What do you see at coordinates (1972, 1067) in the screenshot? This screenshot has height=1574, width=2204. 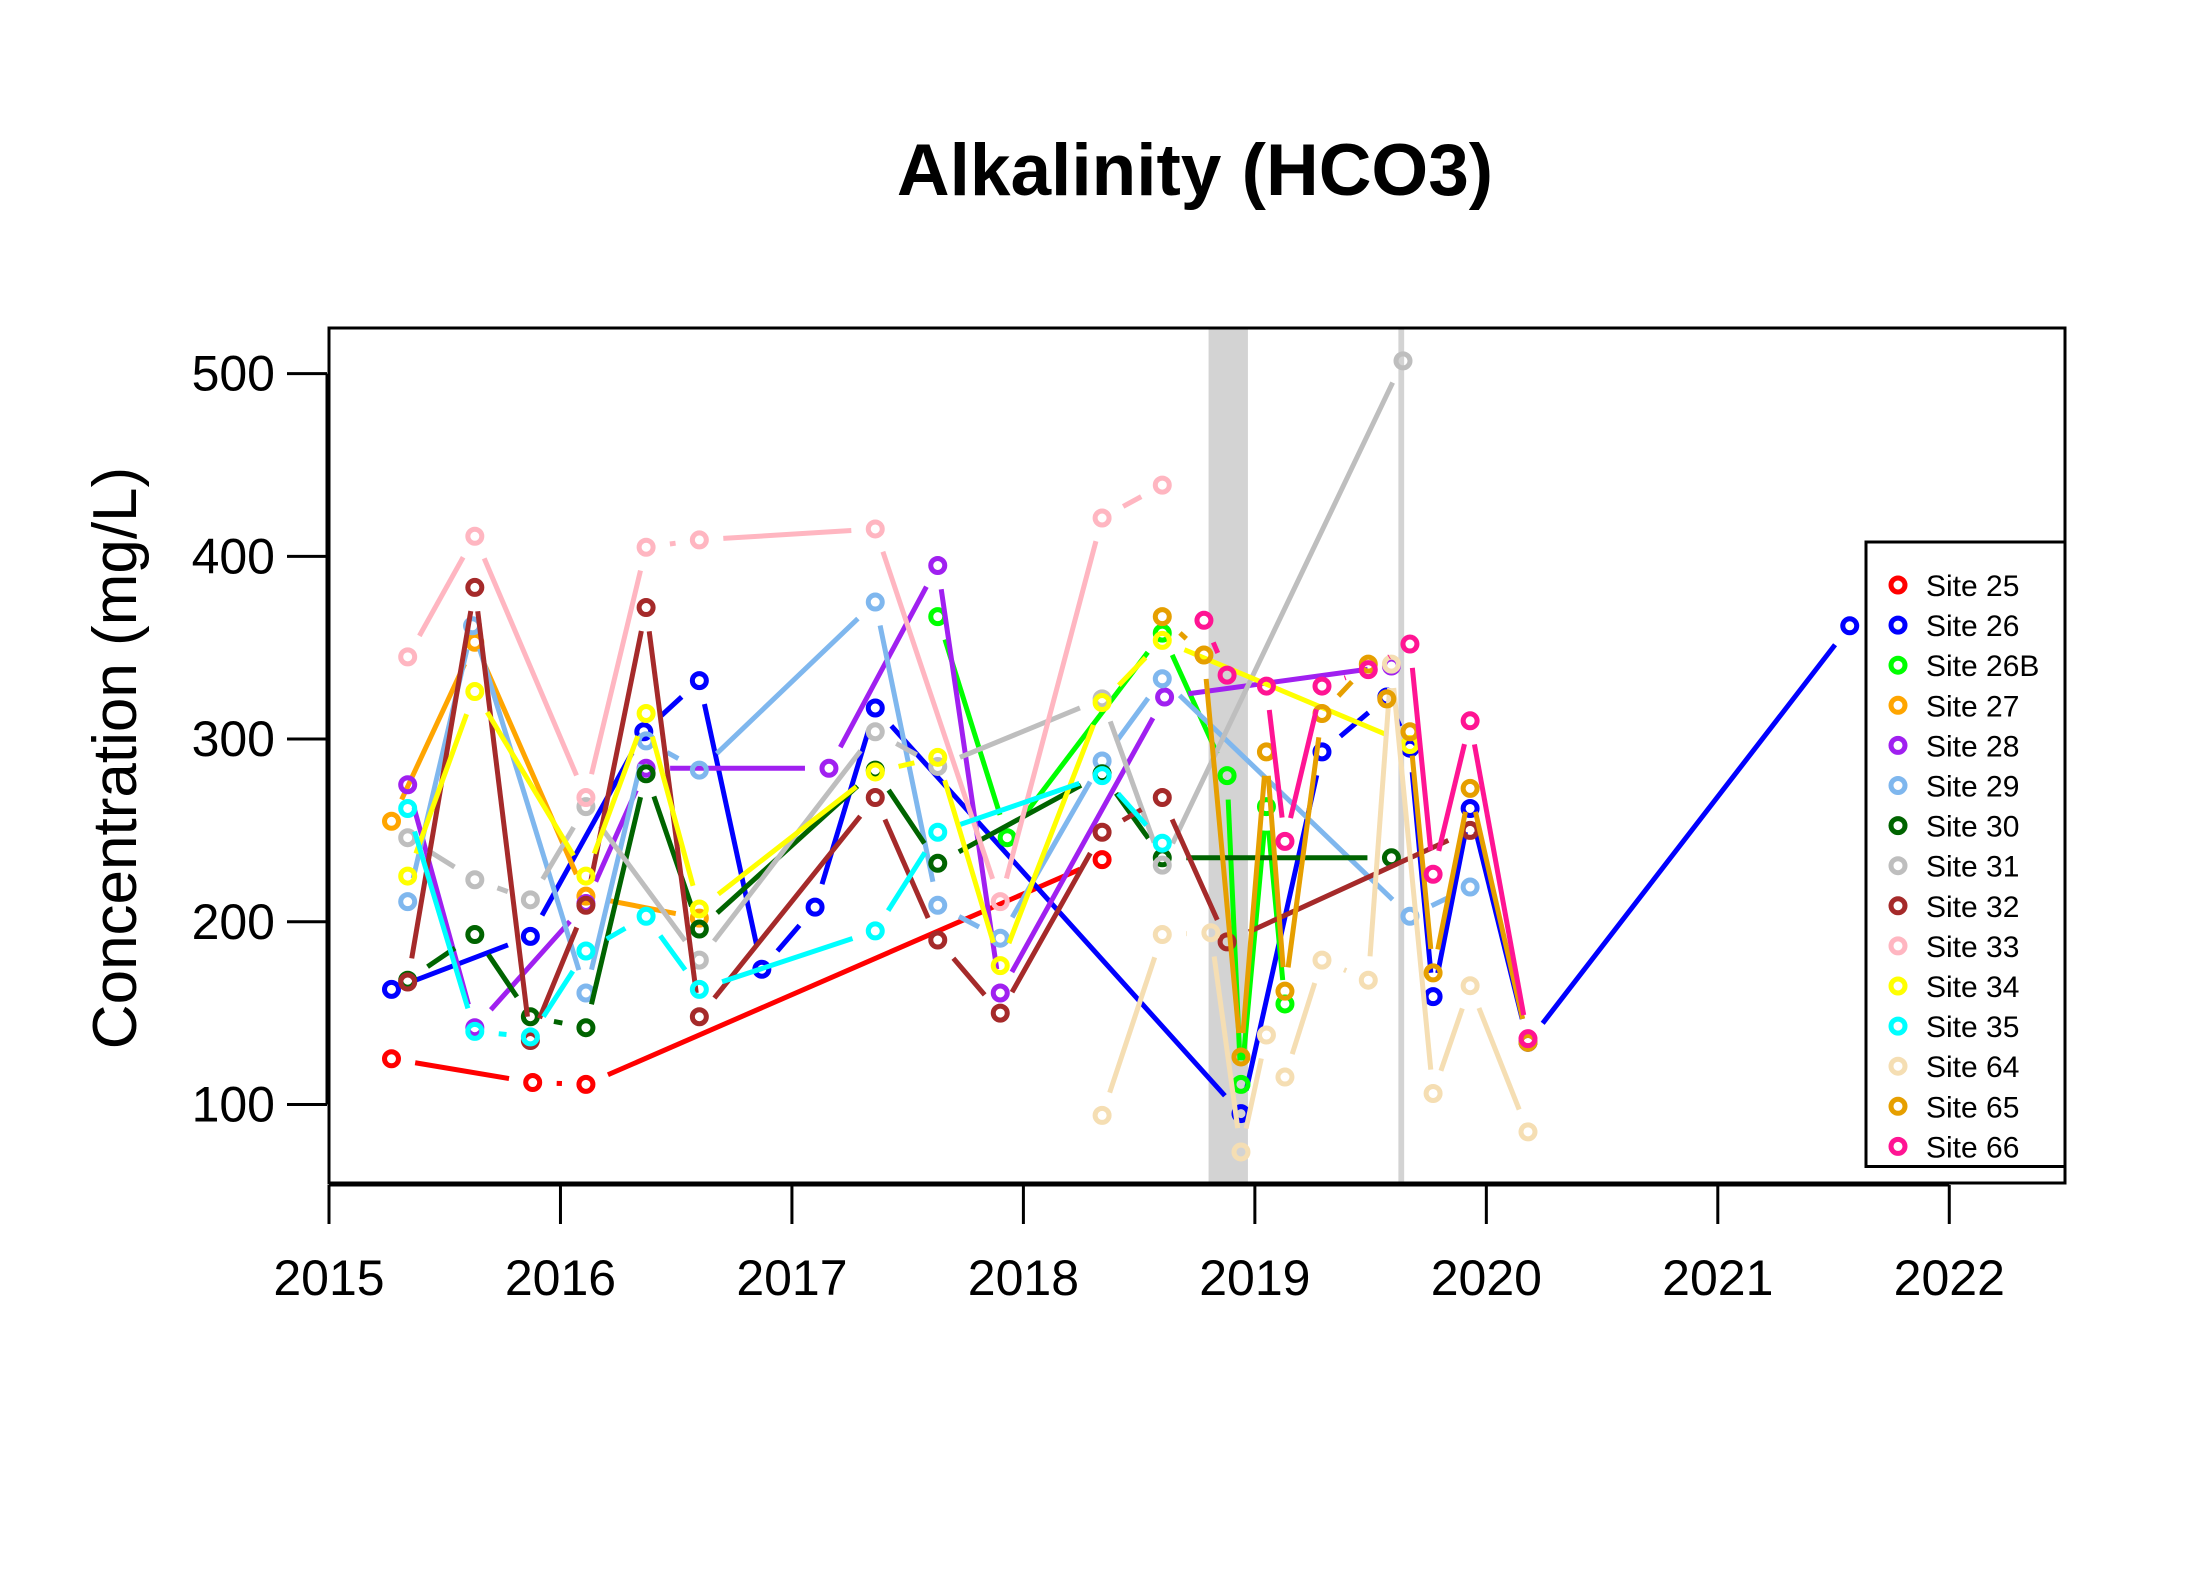 I see `legend-label: Site 64` at bounding box center [1972, 1067].